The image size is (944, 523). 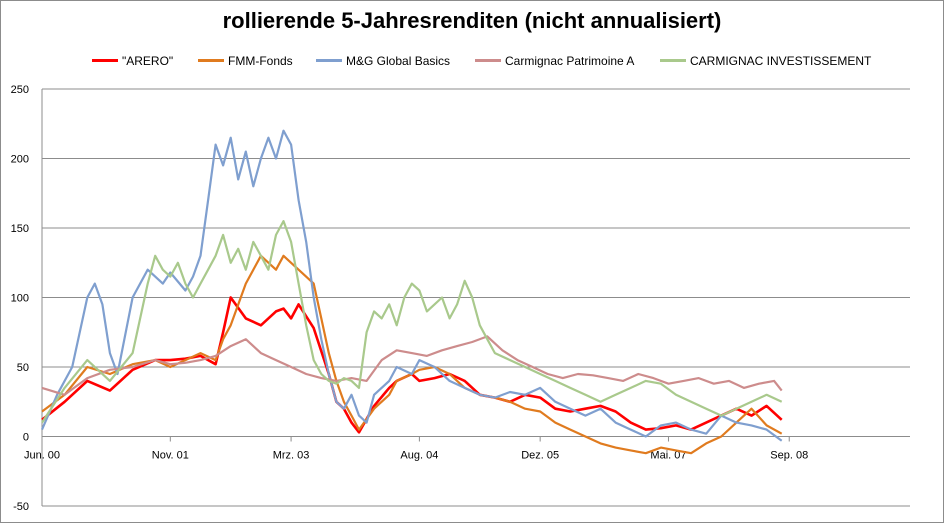 I want to click on y-tick-label: -50, so click(x=21, y=507).